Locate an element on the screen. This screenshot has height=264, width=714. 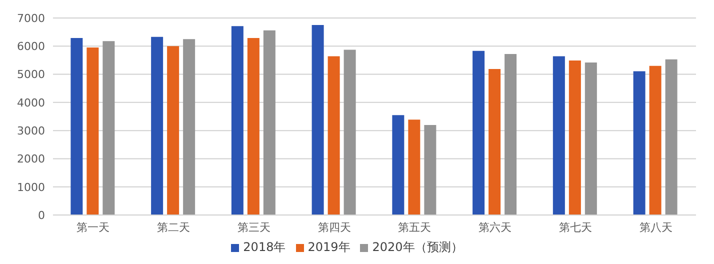
y-tick-label: 0 is located at coordinates (41, 215).